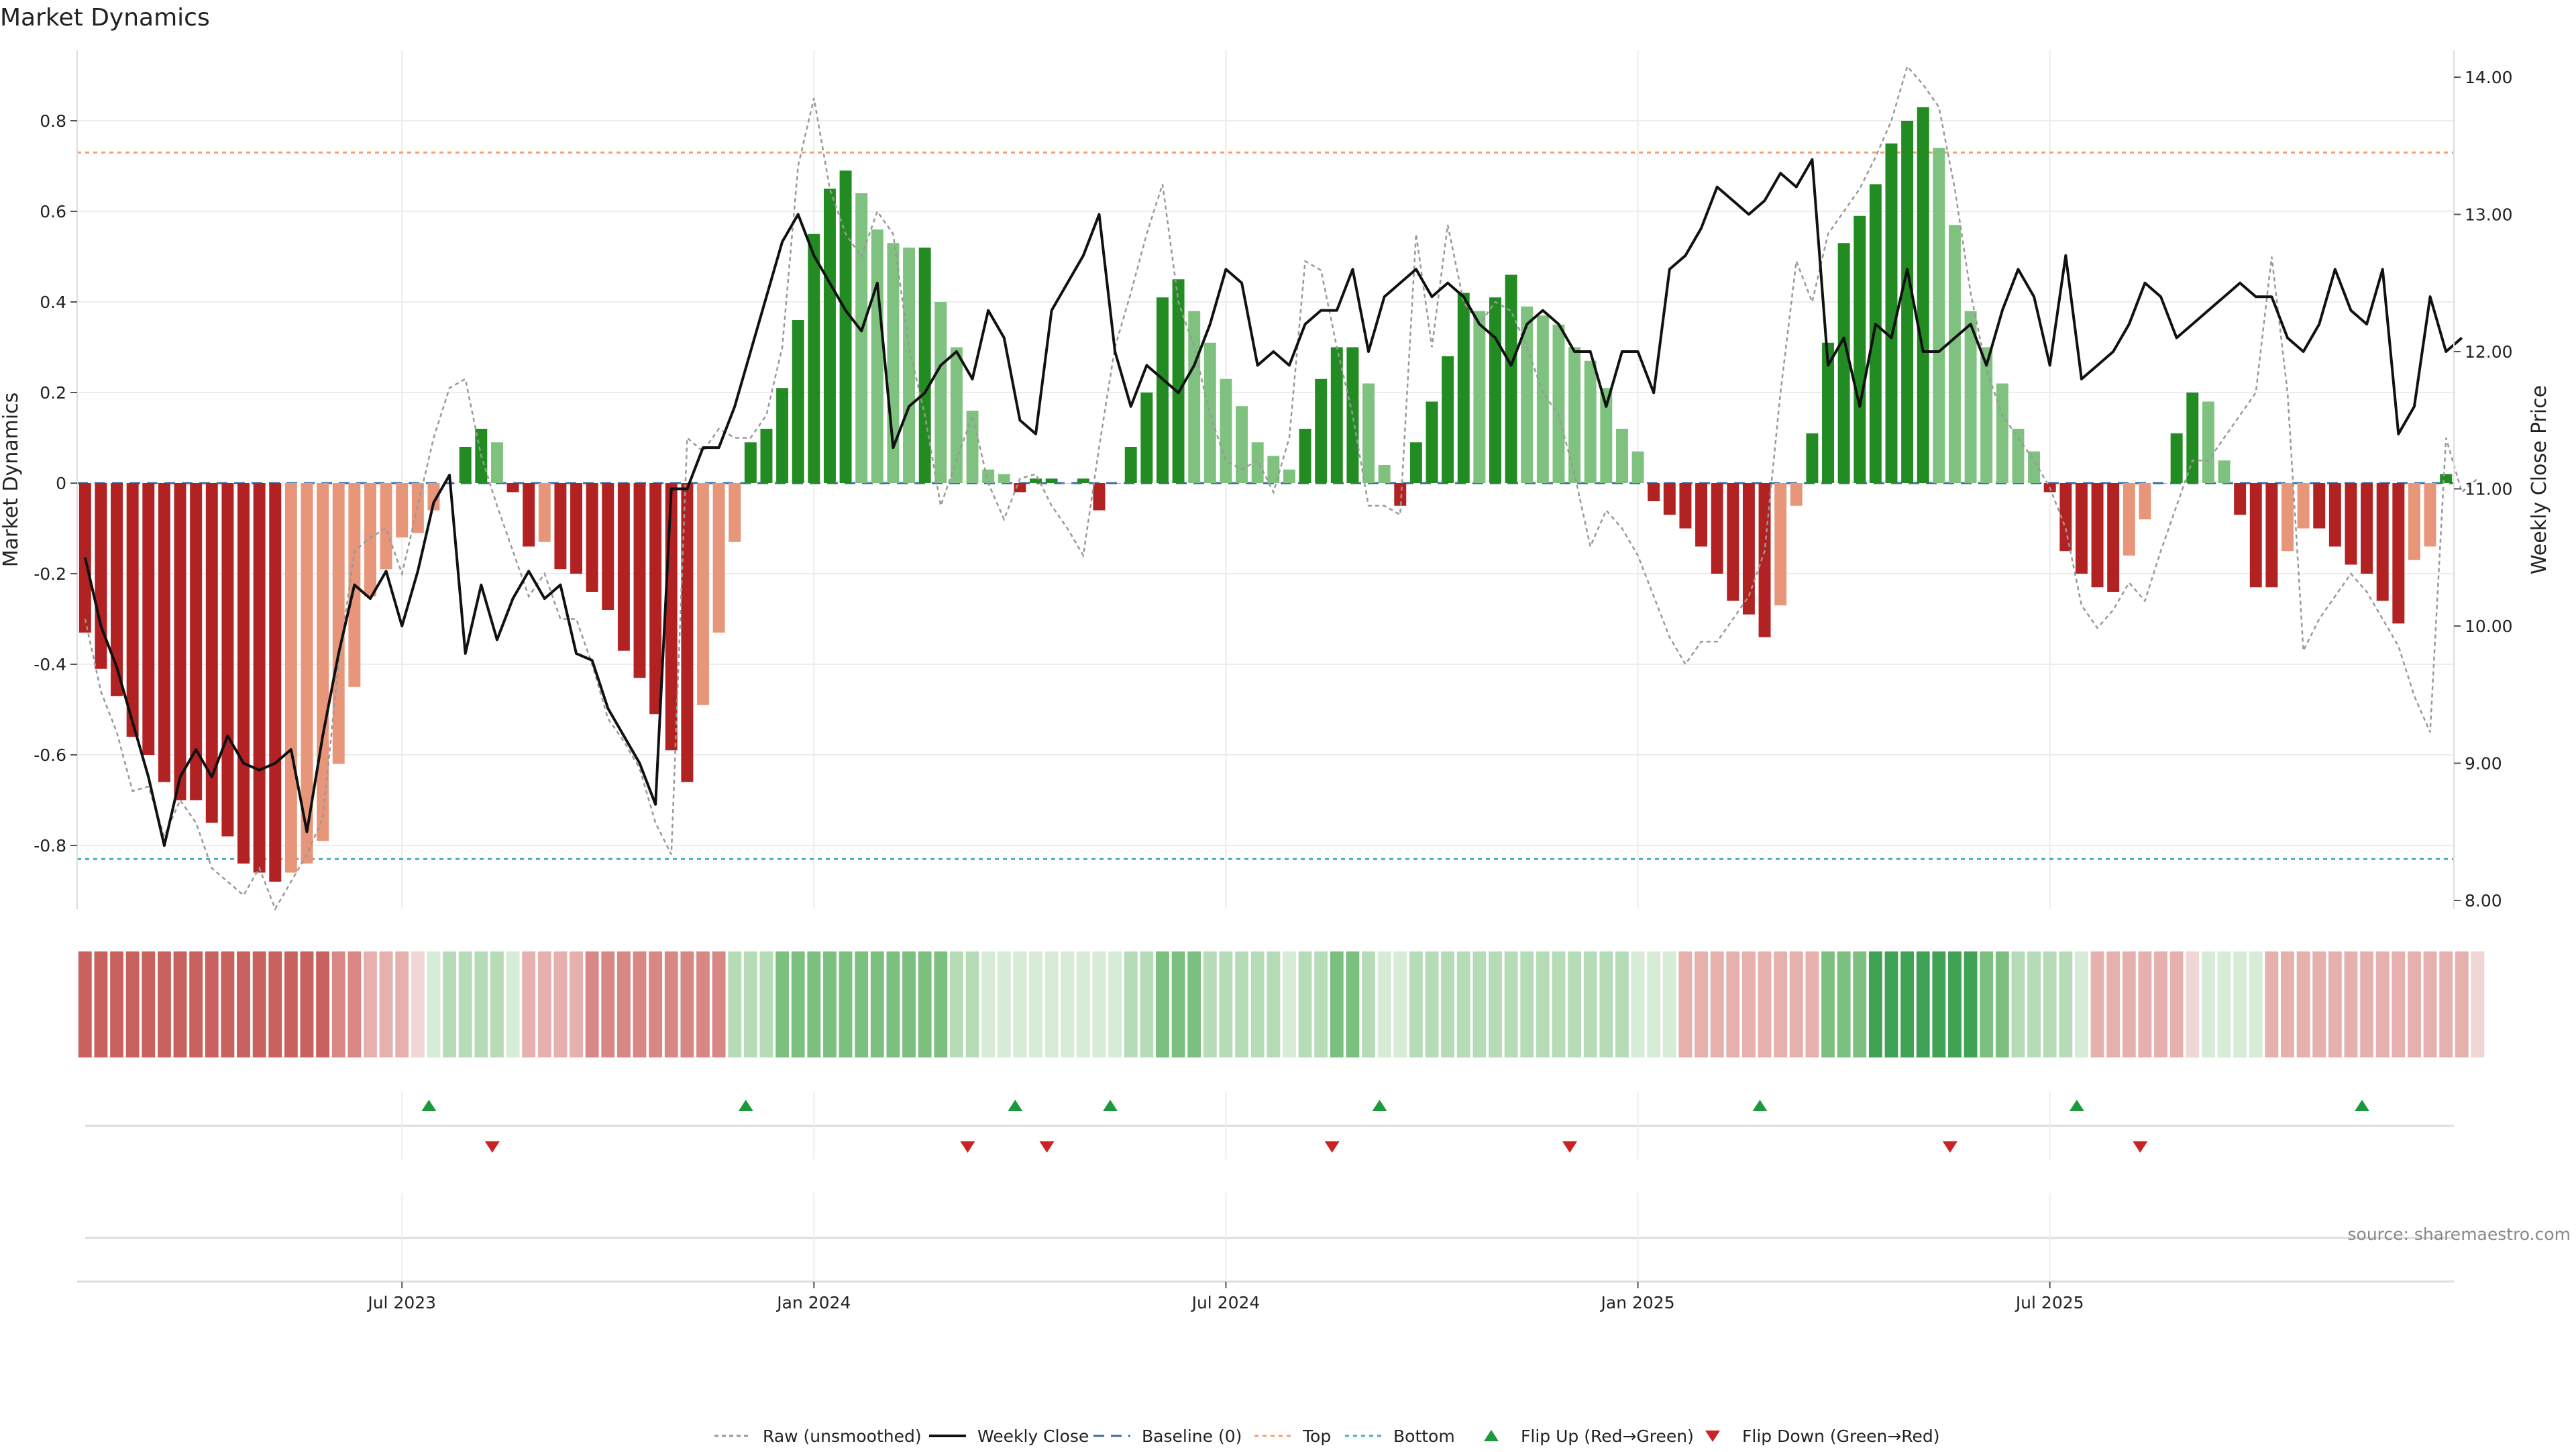 The height and width of the screenshot is (1452, 2576). Describe the element at coordinates (1281, 1004) in the screenshot. I see `heat-strip` at that location.